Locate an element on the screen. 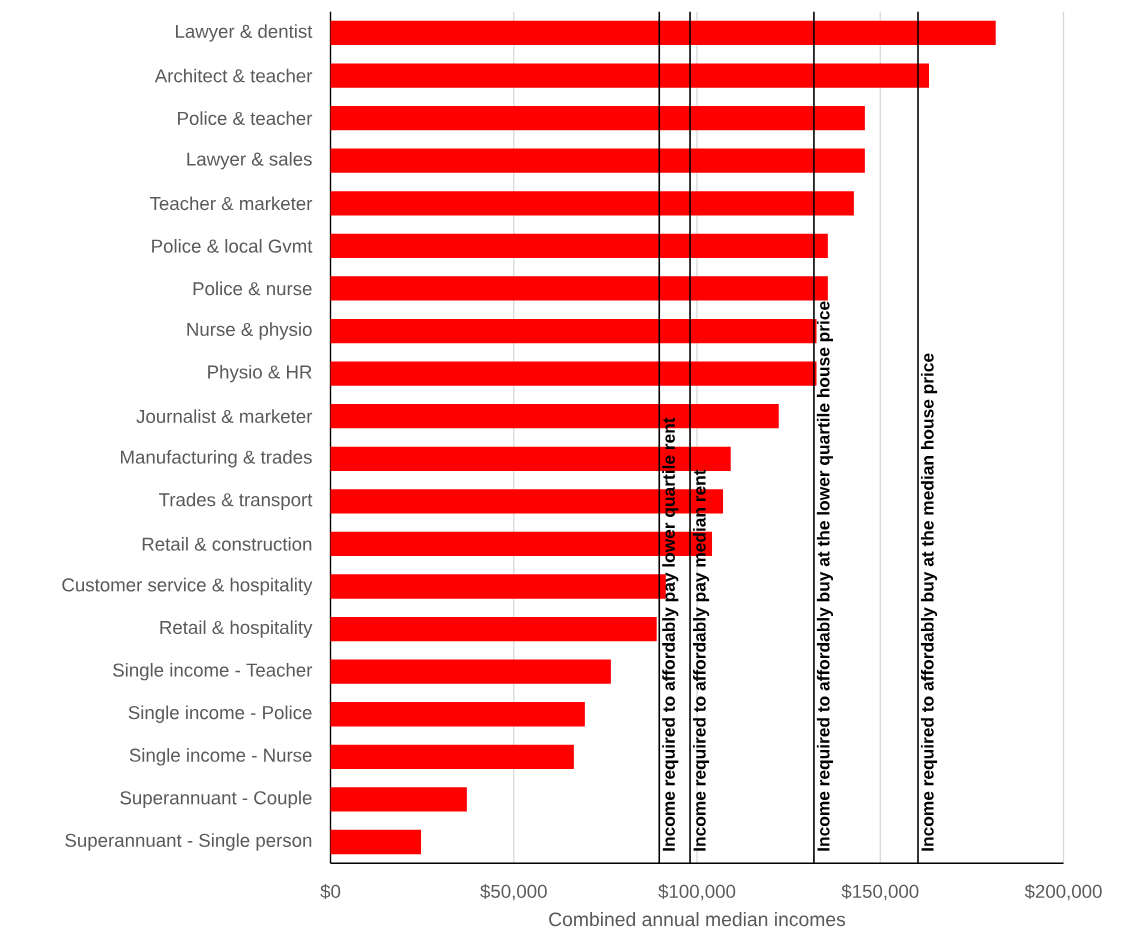 The image size is (1125, 944). y-tick-label: Customer service & hospitality is located at coordinates (187, 586).